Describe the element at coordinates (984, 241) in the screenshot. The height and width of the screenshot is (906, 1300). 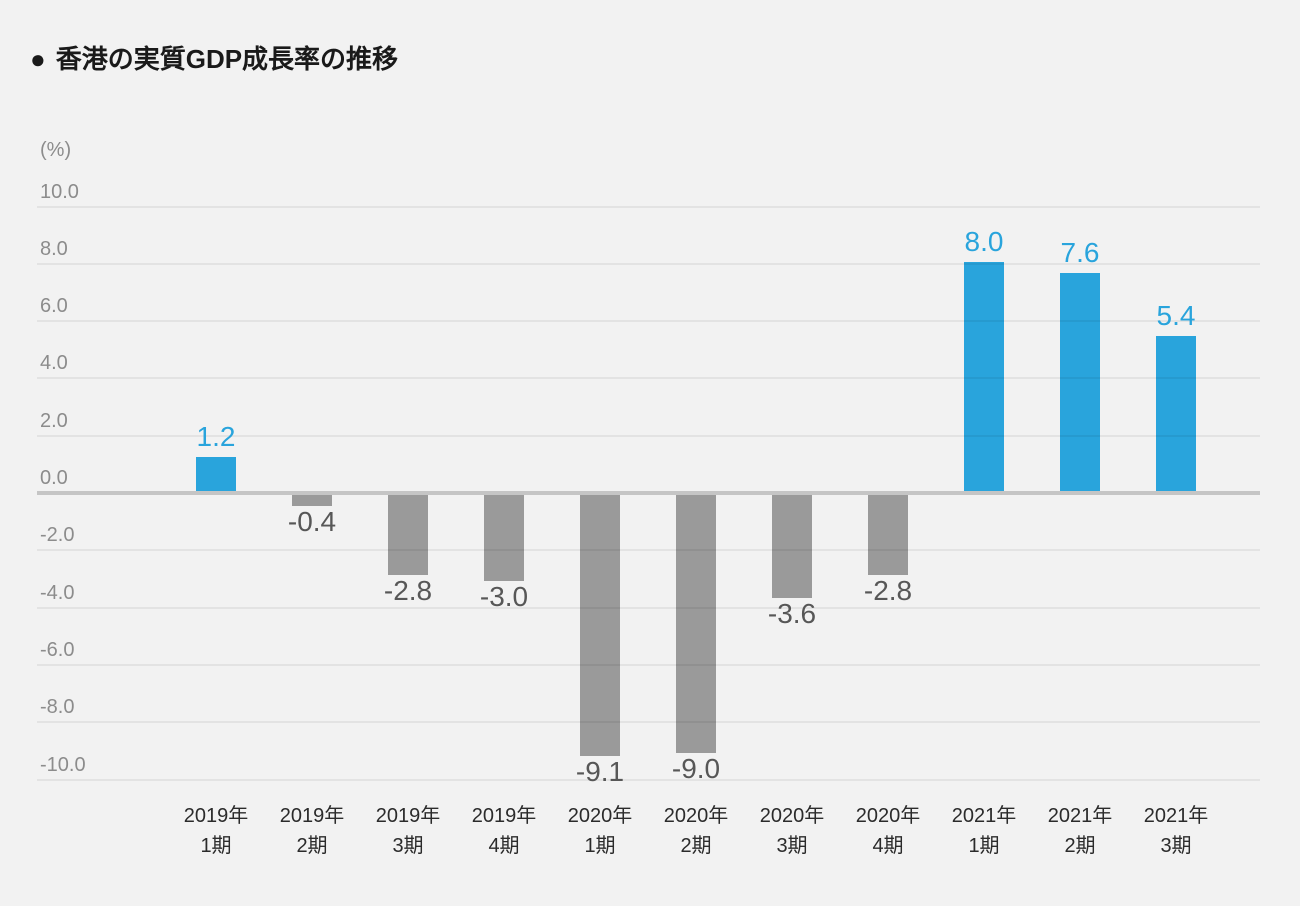
I see `bar-value-label: 8.0` at that location.